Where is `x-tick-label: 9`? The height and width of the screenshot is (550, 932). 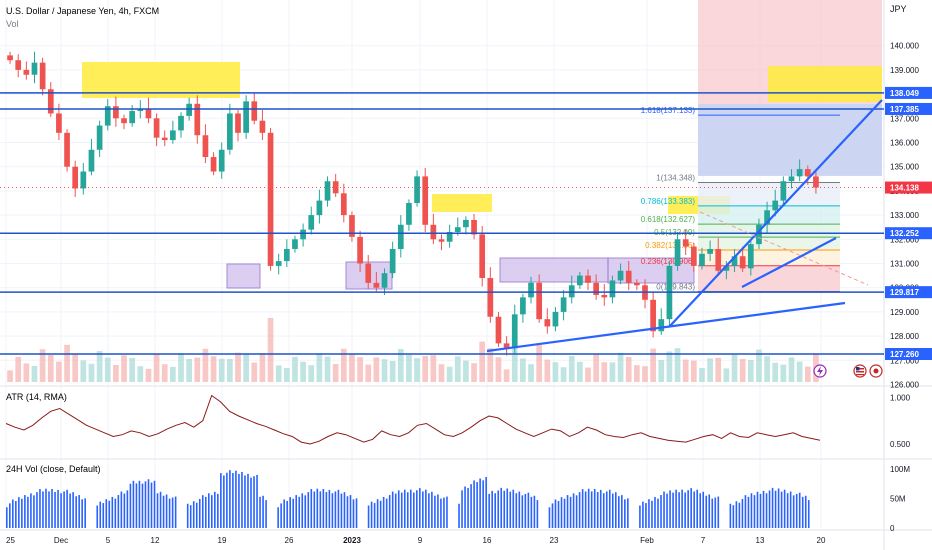 x-tick-label: 9 is located at coordinates (420, 540).